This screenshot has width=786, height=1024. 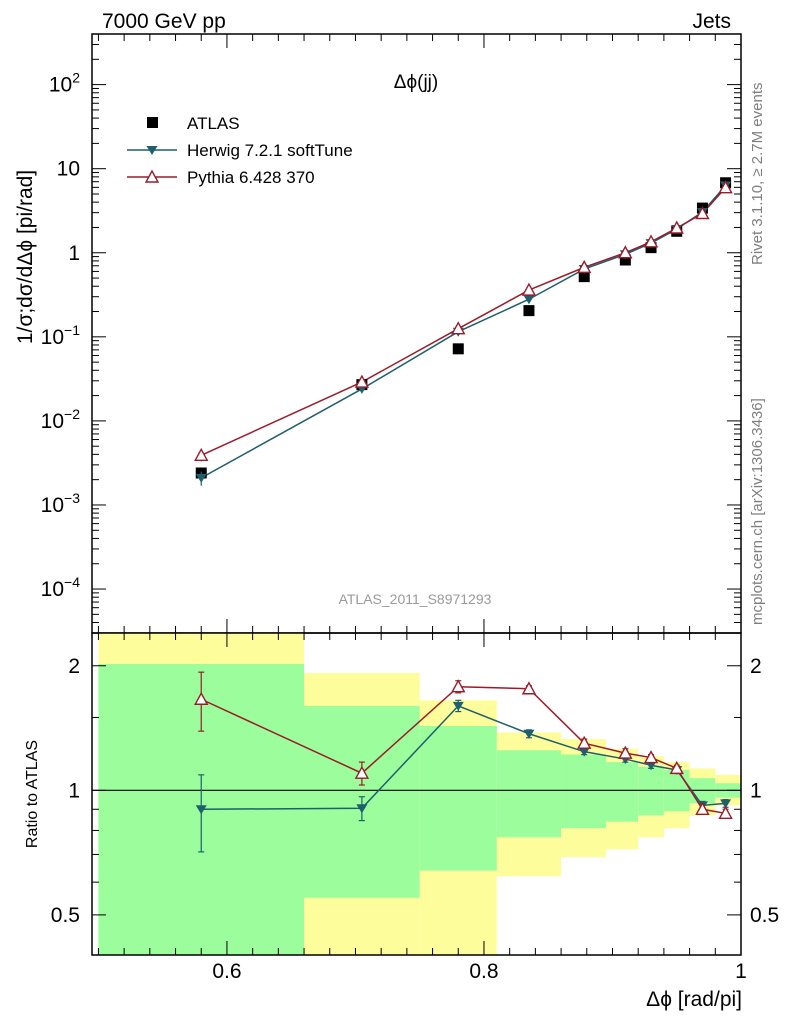 What do you see at coordinates (64, 83) in the screenshot?
I see `main-y-tick-label: 10²` at bounding box center [64, 83].